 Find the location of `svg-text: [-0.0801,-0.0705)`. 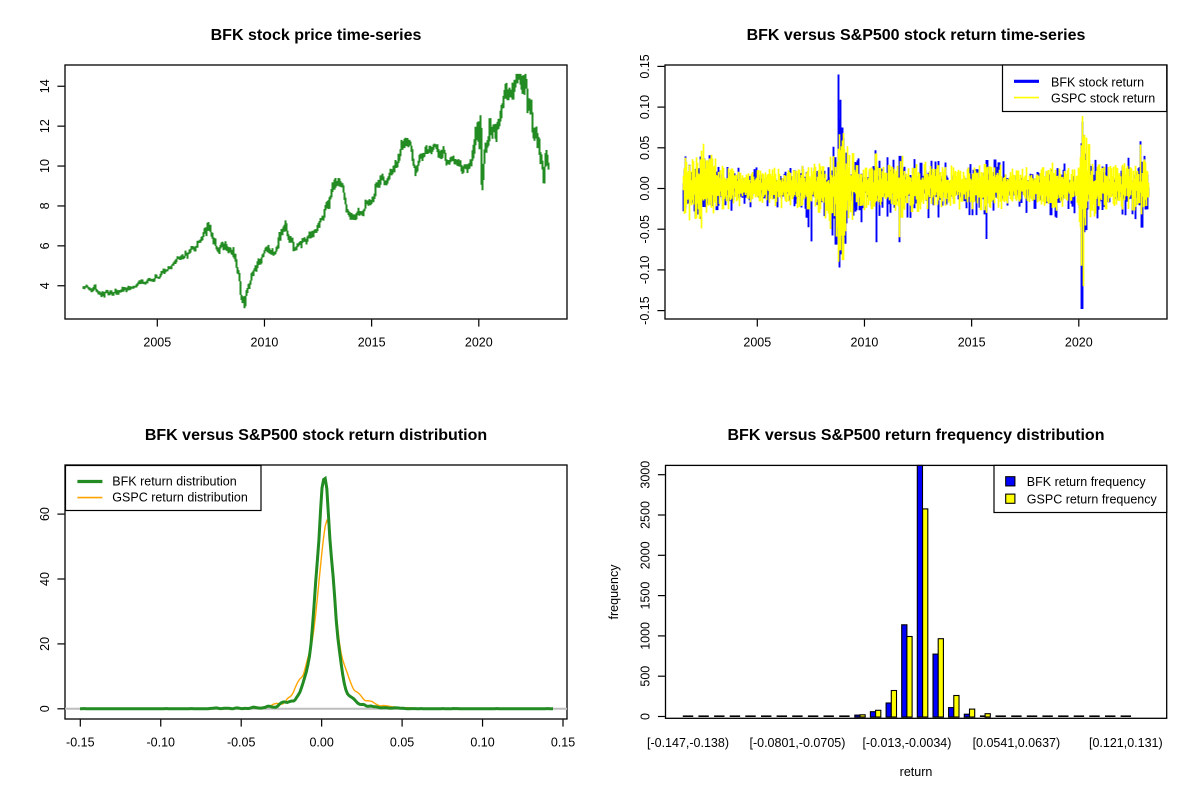

svg-text: [-0.0801,-0.0705) is located at coordinates (798, 743).